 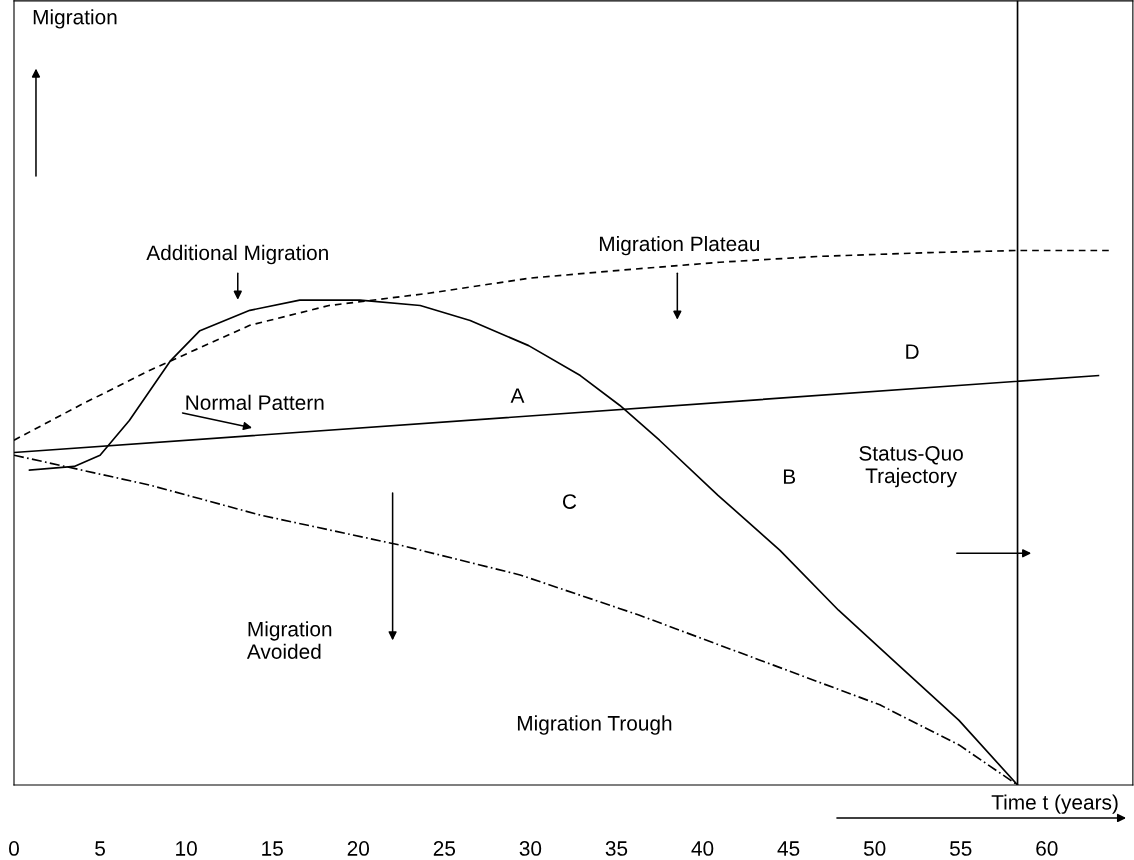 I want to click on annotation: D, so click(x=912, y=351).